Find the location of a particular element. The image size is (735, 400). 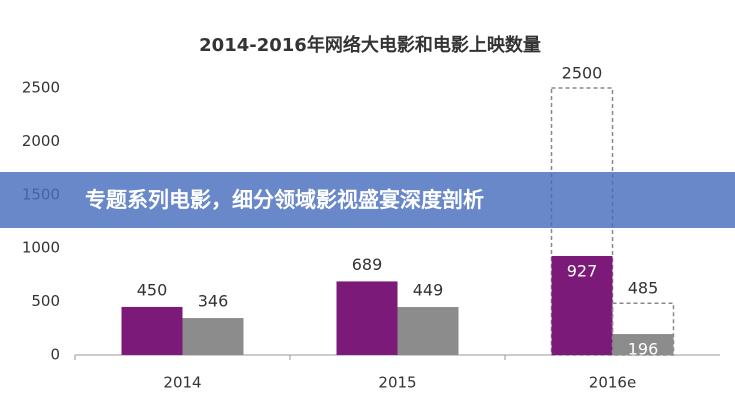

projection-label: 2500 is located at coordinates (582, 73).